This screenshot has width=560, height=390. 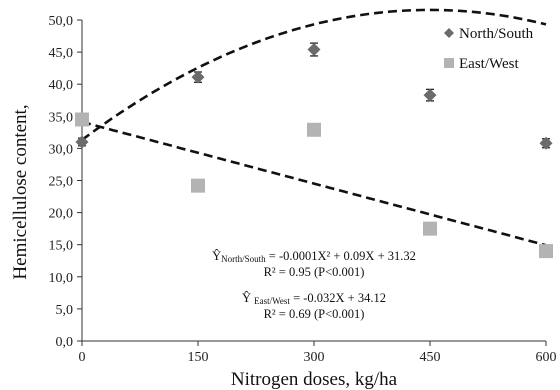 I want to click on r2-east-west: R² = 0.69 (P<0.001), so click(x=314, y=314).